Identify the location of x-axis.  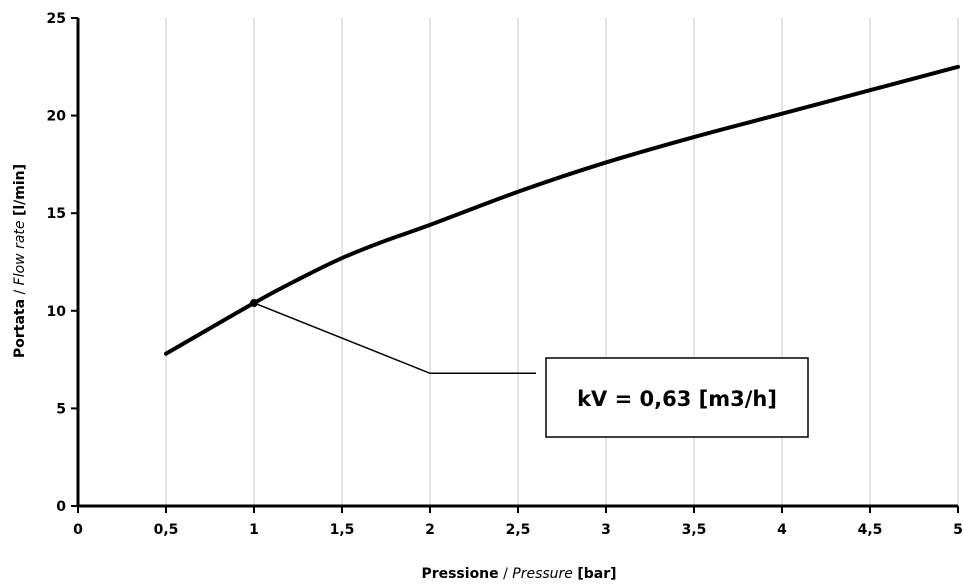
(518, 508).